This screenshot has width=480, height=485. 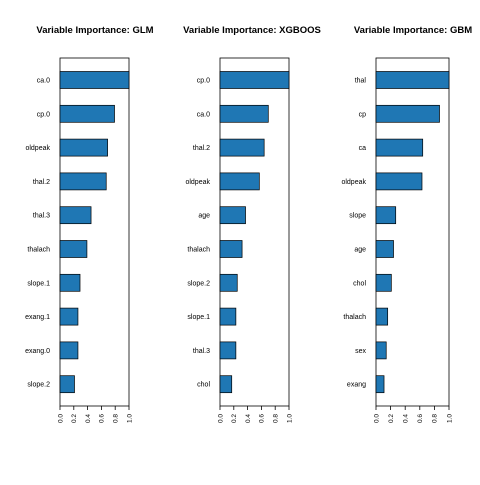 What do you see at coordinates (407, 113) in the screenshot?
I see `bar-cp` at bounding box center [407, 113].